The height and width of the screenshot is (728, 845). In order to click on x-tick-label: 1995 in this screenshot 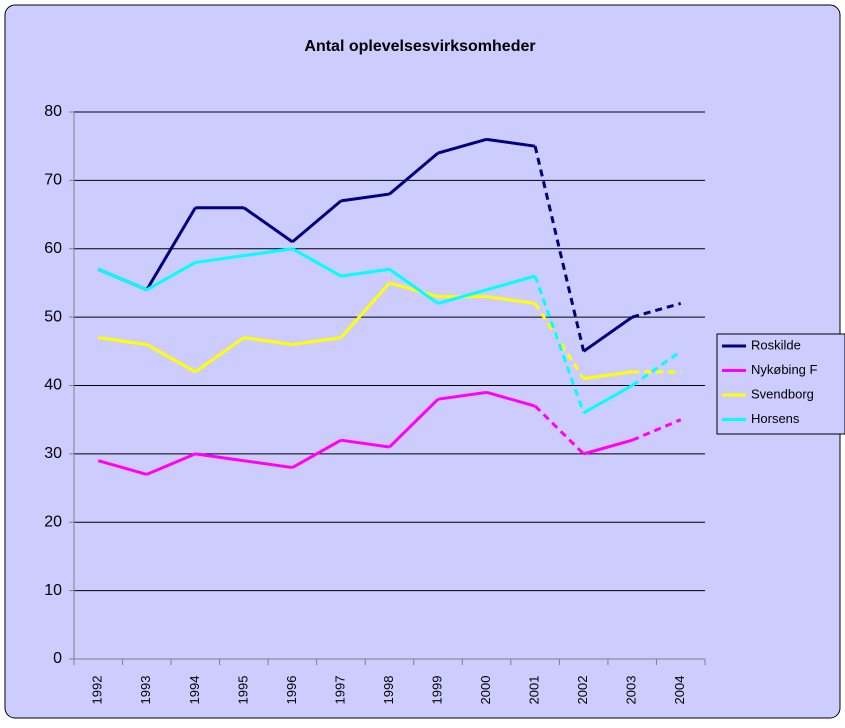, I will do `click(242, 690)`.